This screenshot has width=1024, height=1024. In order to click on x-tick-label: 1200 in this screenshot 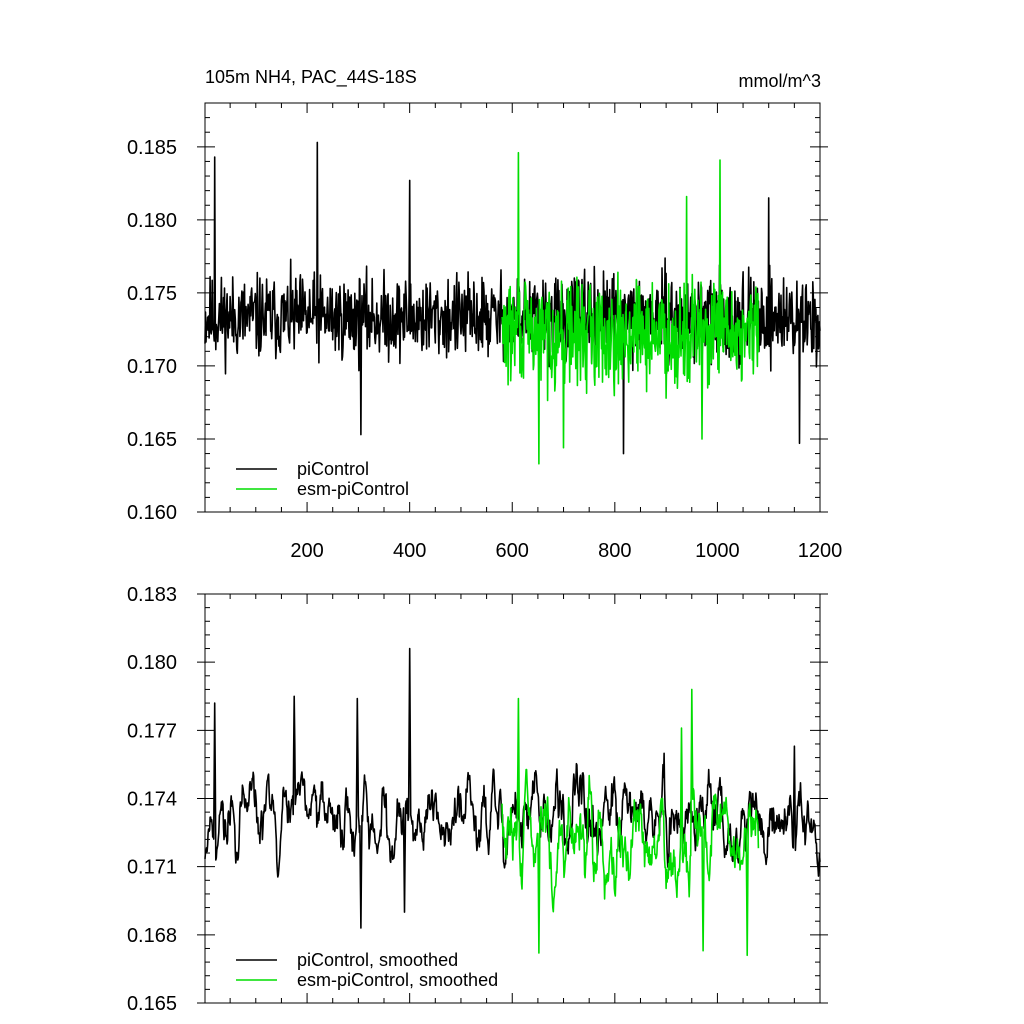, I will do `click(820, 551)`.